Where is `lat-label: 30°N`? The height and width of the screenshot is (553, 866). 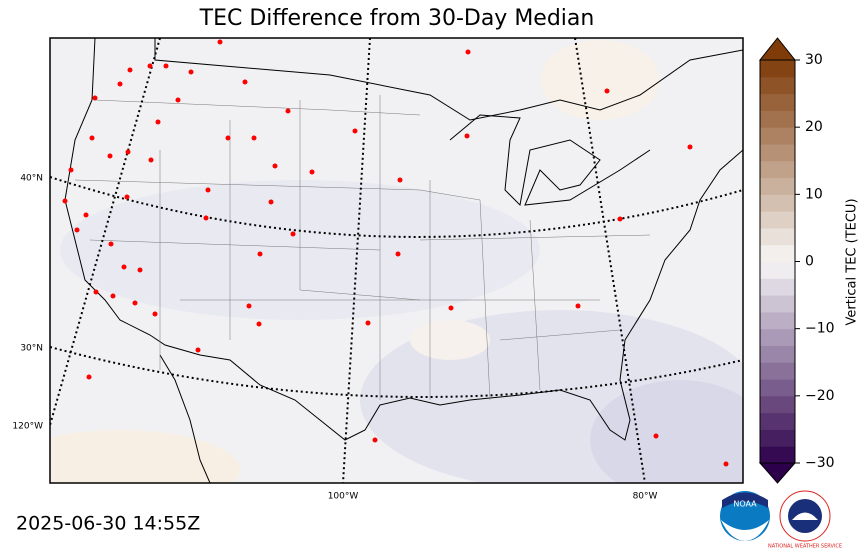 lat-label: 30°N is located at coordinates (31, 349).